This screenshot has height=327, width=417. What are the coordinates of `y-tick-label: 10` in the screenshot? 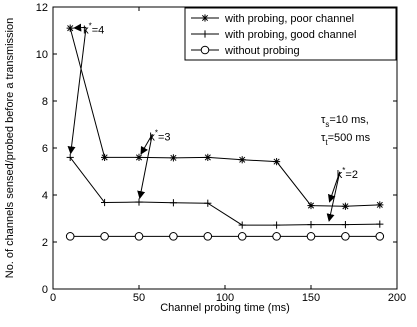 It's located at (42, 55).